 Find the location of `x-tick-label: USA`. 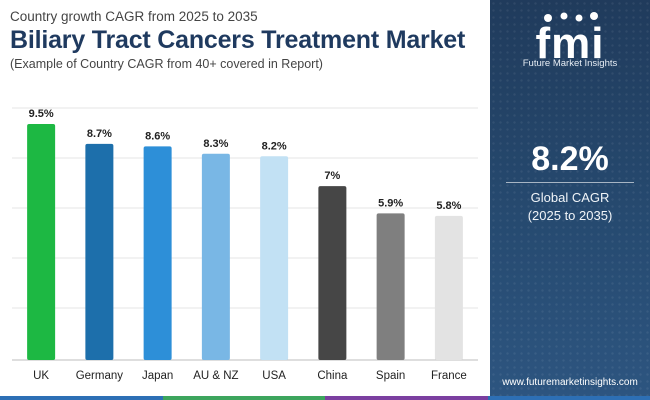

x-tick-label: USA is located at coordinates (274, 376).